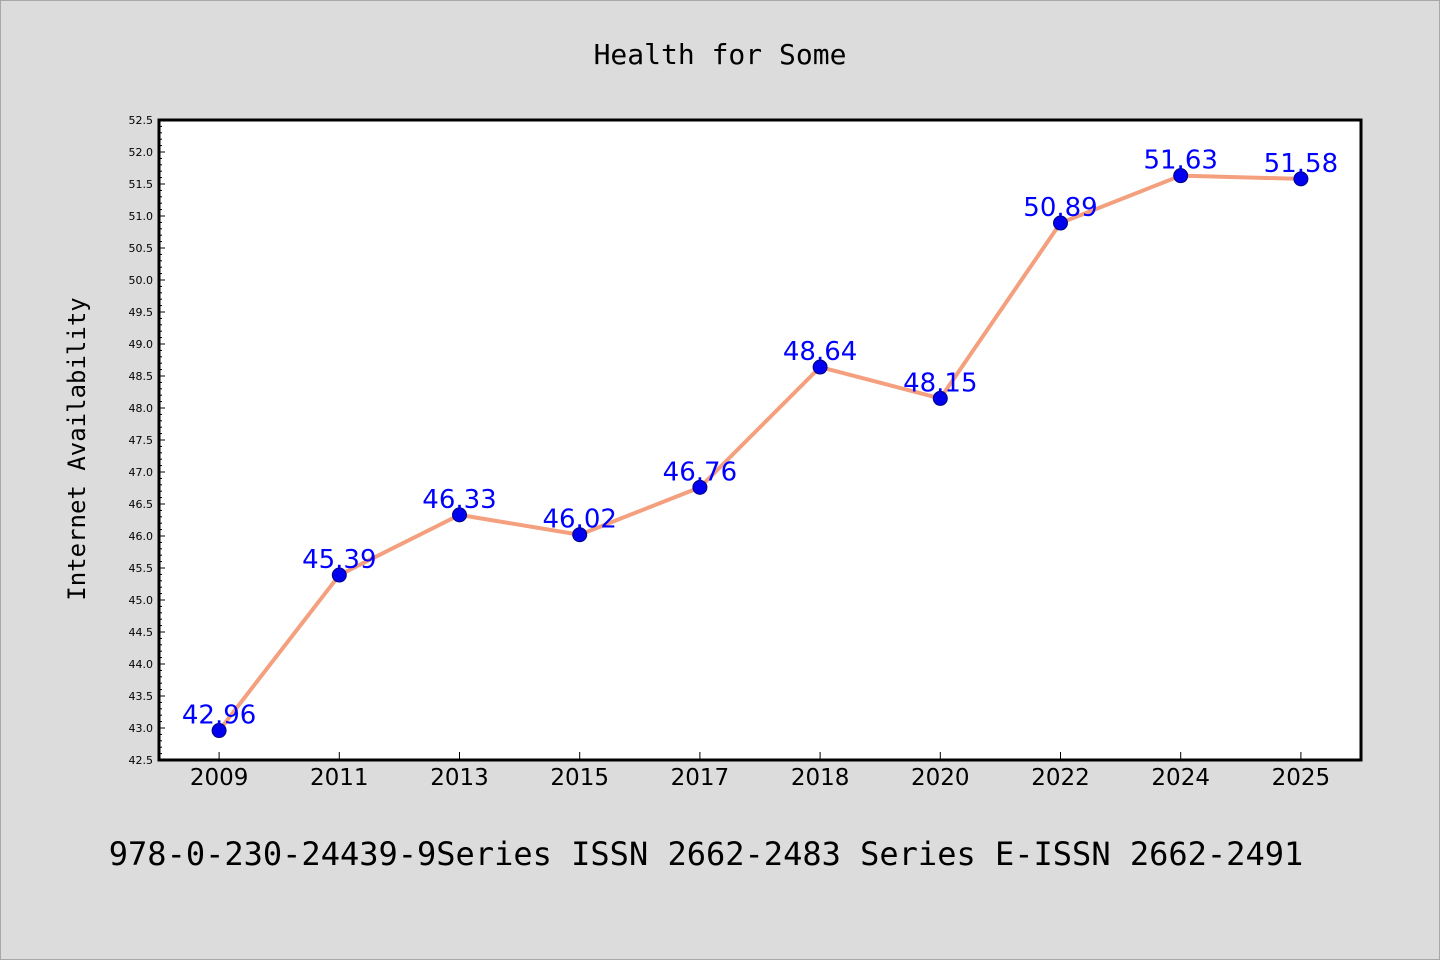 The height and width of the screenshot is (960, 1440). Describe the element at coordinates (700, 778) in the screenshot. I see `x-tick-label: 2017` at that location.